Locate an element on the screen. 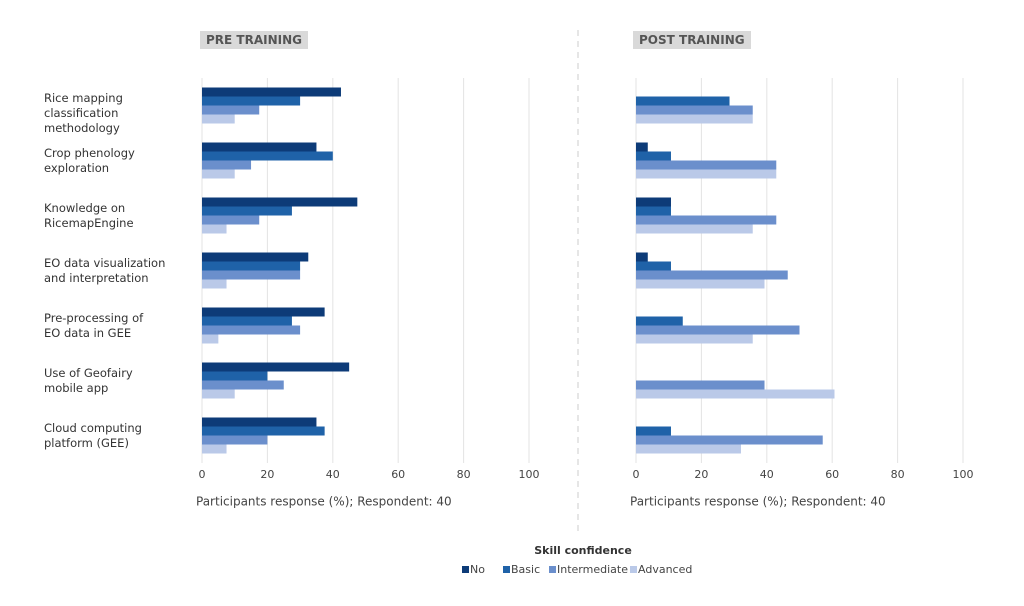  category-label: Rice mapping classification methodology is located at coordinates (83, 112).